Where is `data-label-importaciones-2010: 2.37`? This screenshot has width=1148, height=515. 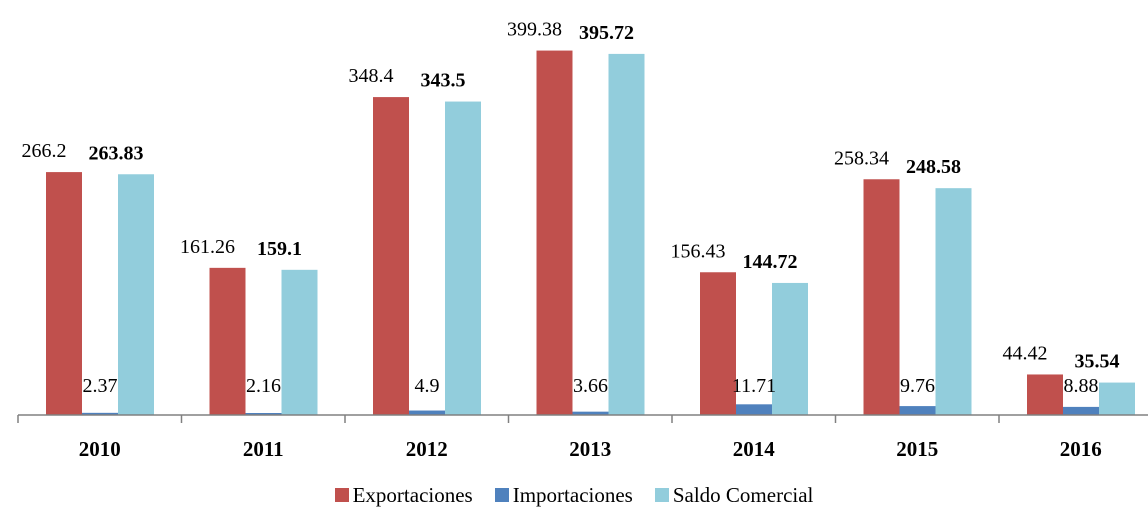 data-label-importaciones-2010: 2.37 is located at coordinates (100, 386).